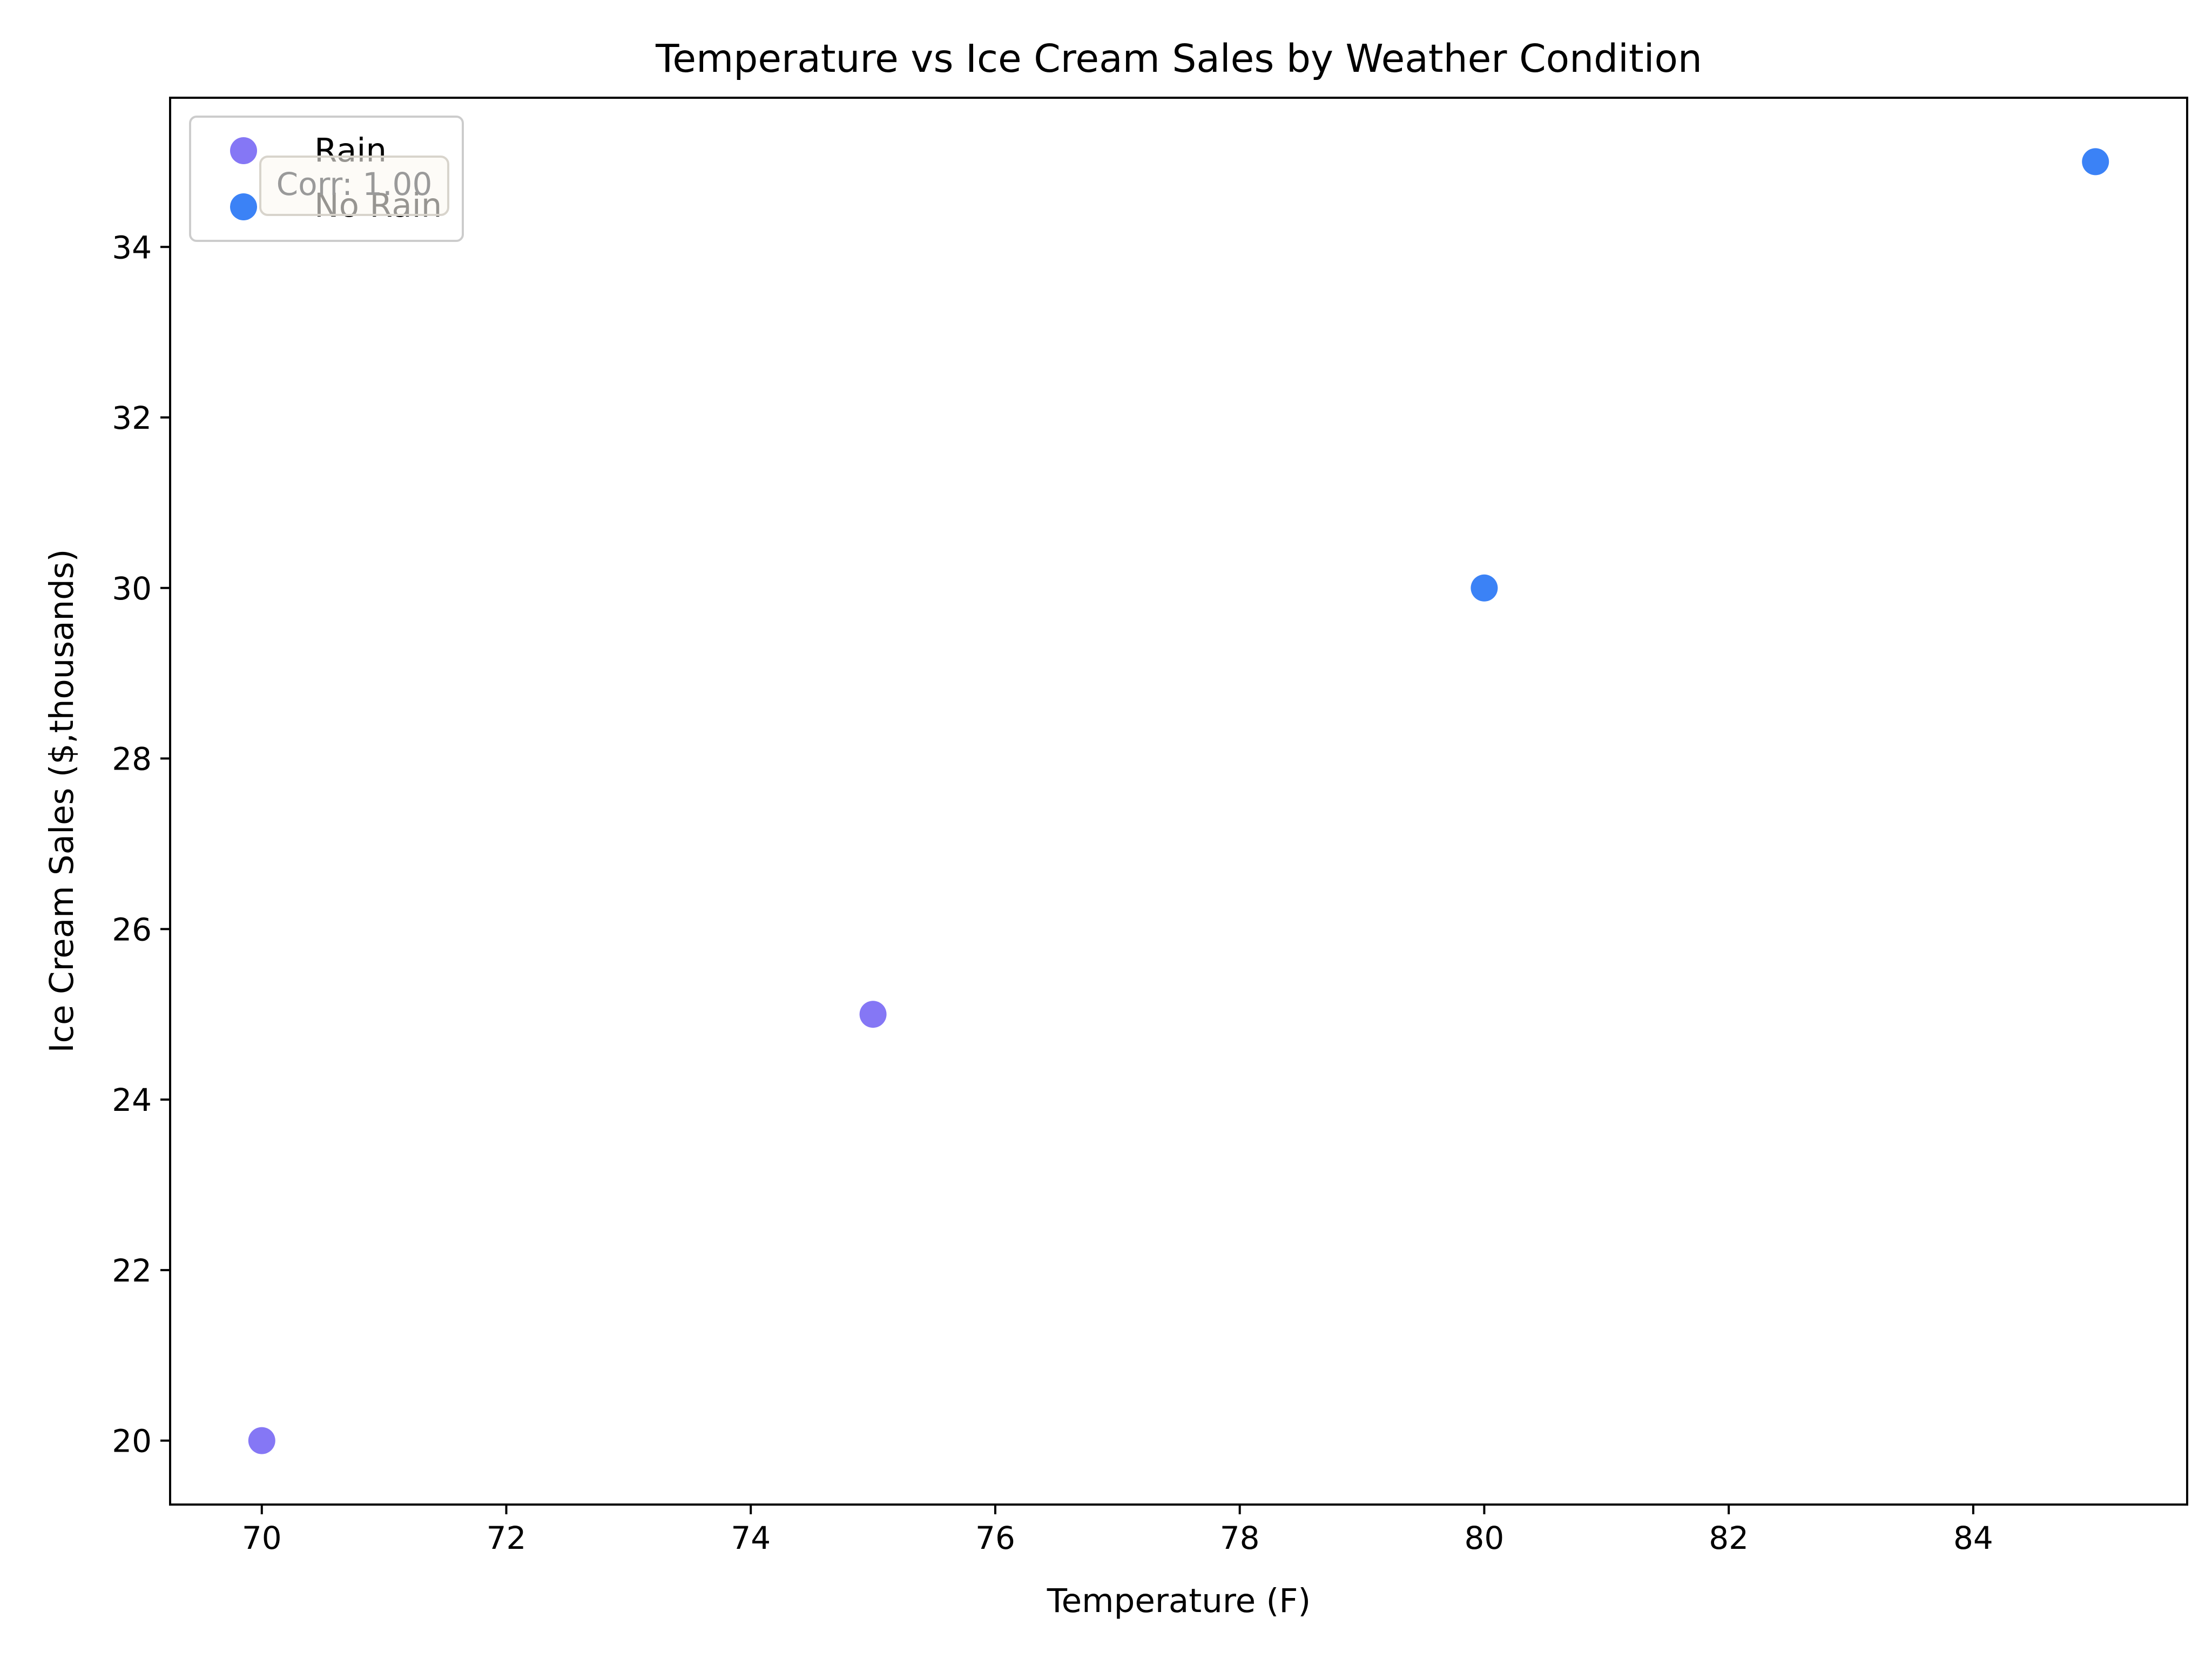 The height and width of the screenshot is (1659, 2212). What do you see at coordinates (751, 1538) in the screenshot?
I see `x-tick-label: 74` at bounding box center [751, 1538].